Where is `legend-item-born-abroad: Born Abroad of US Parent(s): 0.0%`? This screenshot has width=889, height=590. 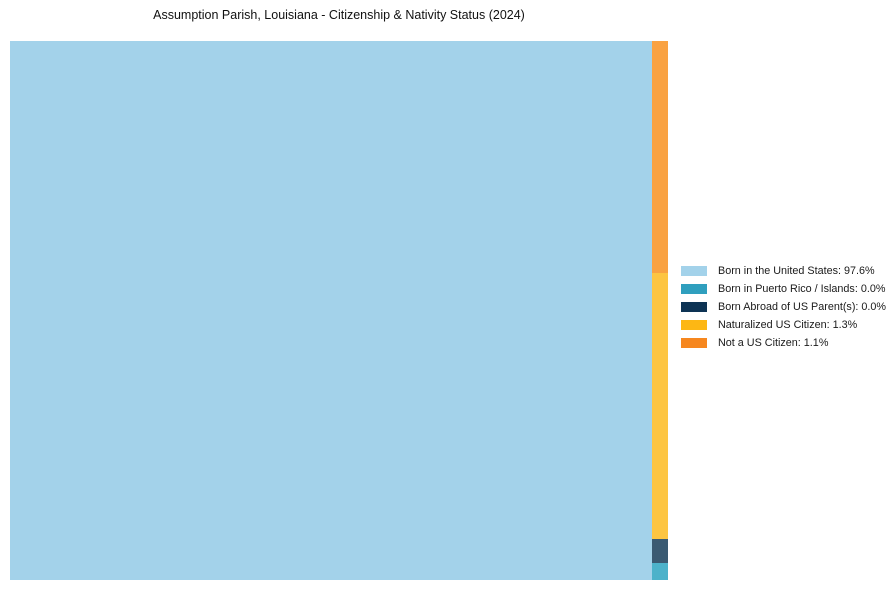
legend-item-born-abroad: Born Abroad of US Parent(s): 0.0% is located at coordinates (783, 307).